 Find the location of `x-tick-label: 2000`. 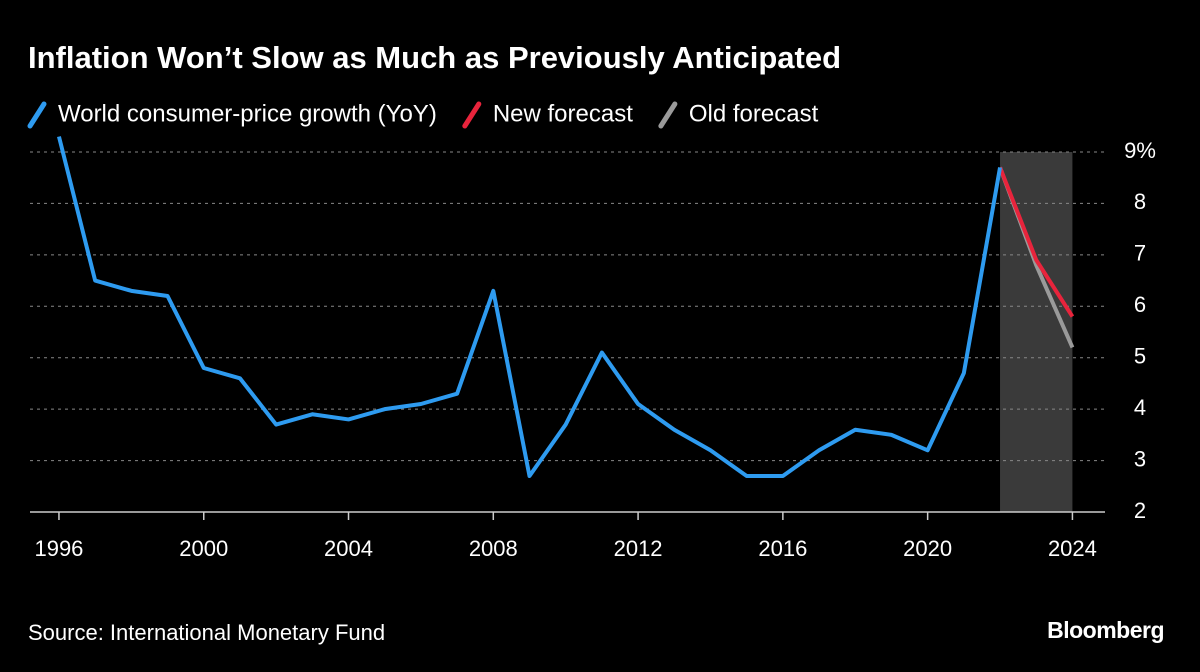

x-tick-label: 2000 is located at coordinates (203, 548).